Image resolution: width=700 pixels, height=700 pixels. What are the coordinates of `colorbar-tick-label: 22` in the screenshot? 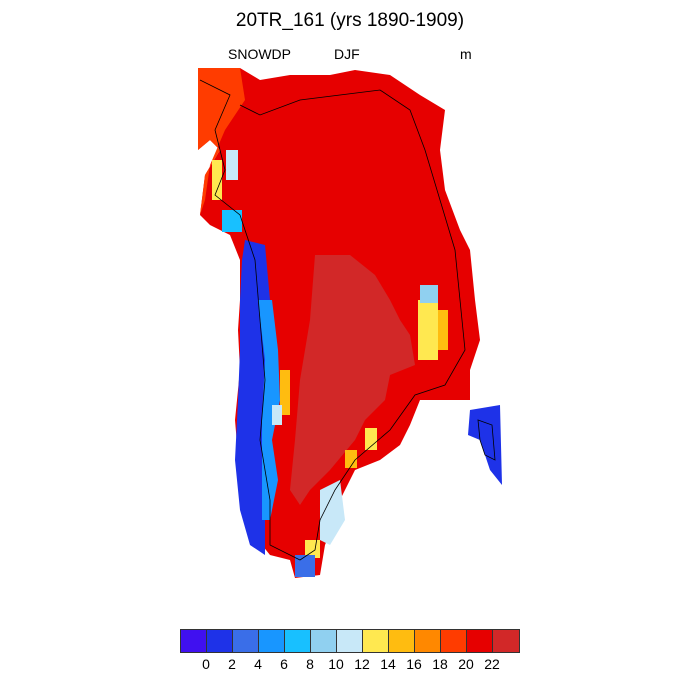 It's located at (492, 664).